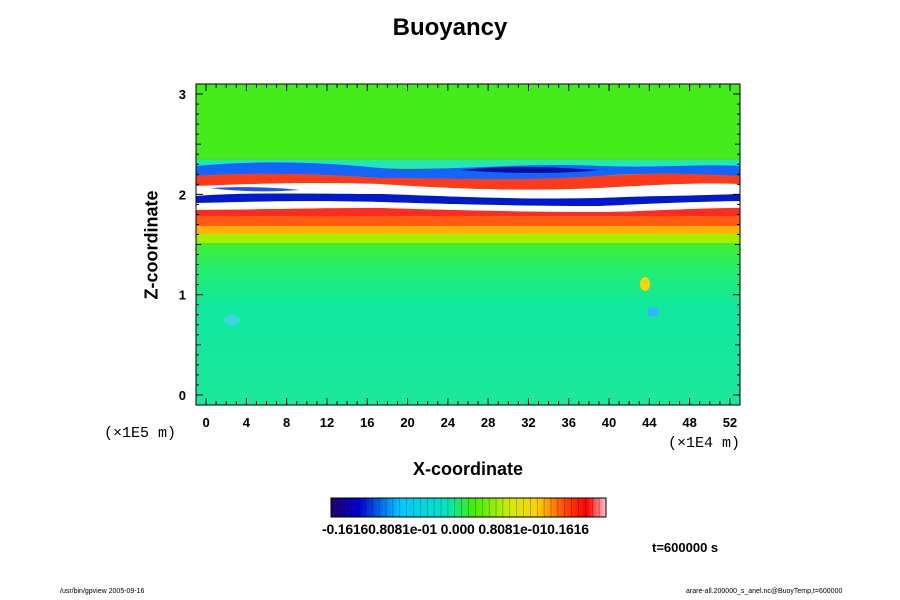 Image resolution: width=900 pixels, height=600 pixels. What do you see at coordinates (182, 295) in the screenshot?
I see `y-tick-label: 1` at bounding box center [182, 295].